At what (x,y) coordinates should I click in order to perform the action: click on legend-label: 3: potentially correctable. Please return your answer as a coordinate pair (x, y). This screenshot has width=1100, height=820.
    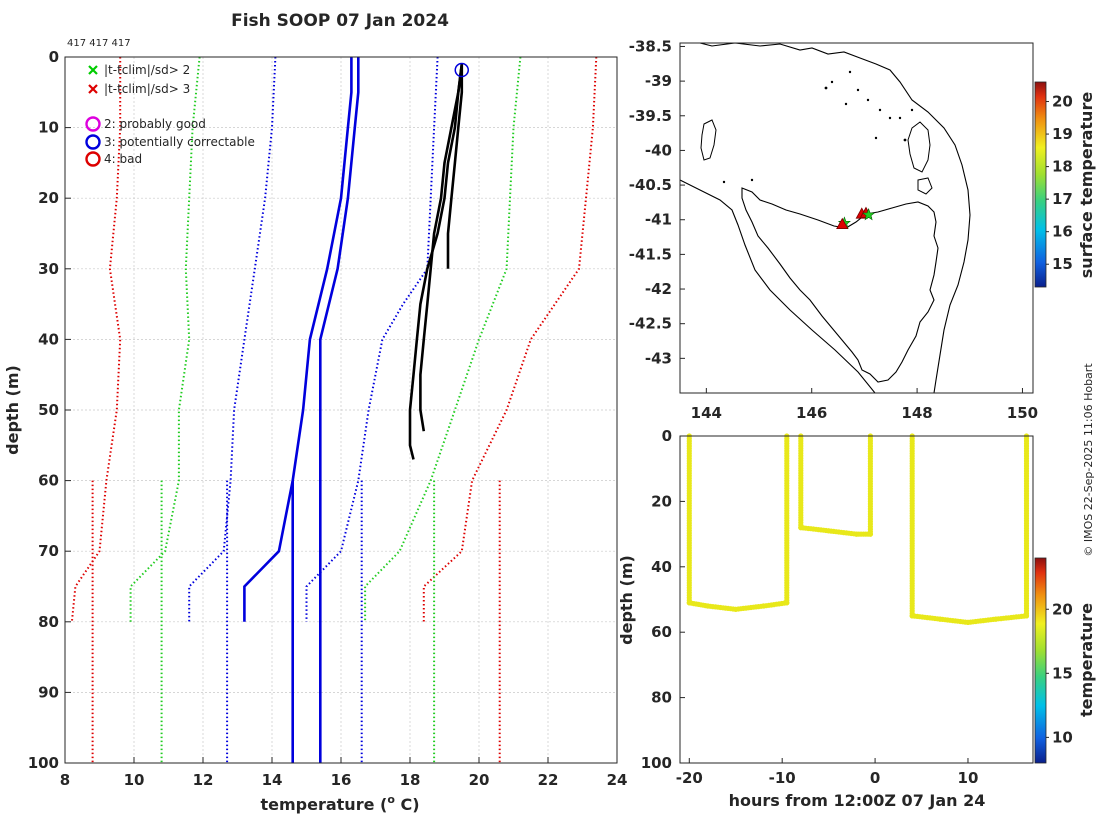
    Looking at the image, I should click on (179, 142).